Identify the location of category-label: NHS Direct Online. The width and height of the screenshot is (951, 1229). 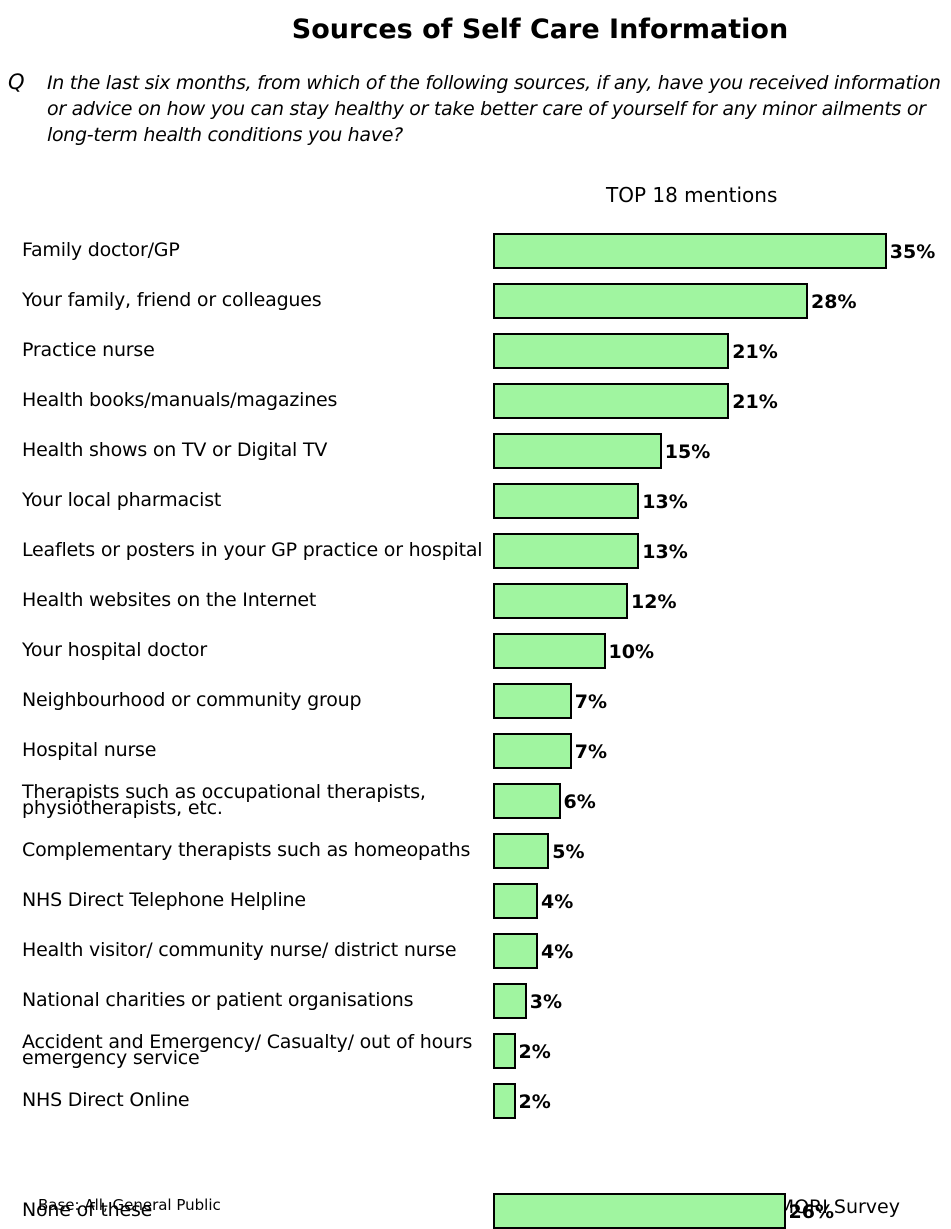
(106, 1100).